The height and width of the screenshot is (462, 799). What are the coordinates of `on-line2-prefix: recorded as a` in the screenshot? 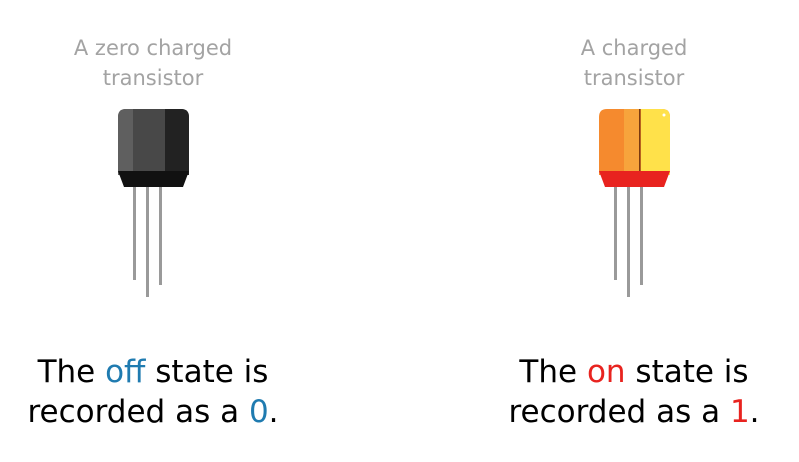 It's located at (619, 412).